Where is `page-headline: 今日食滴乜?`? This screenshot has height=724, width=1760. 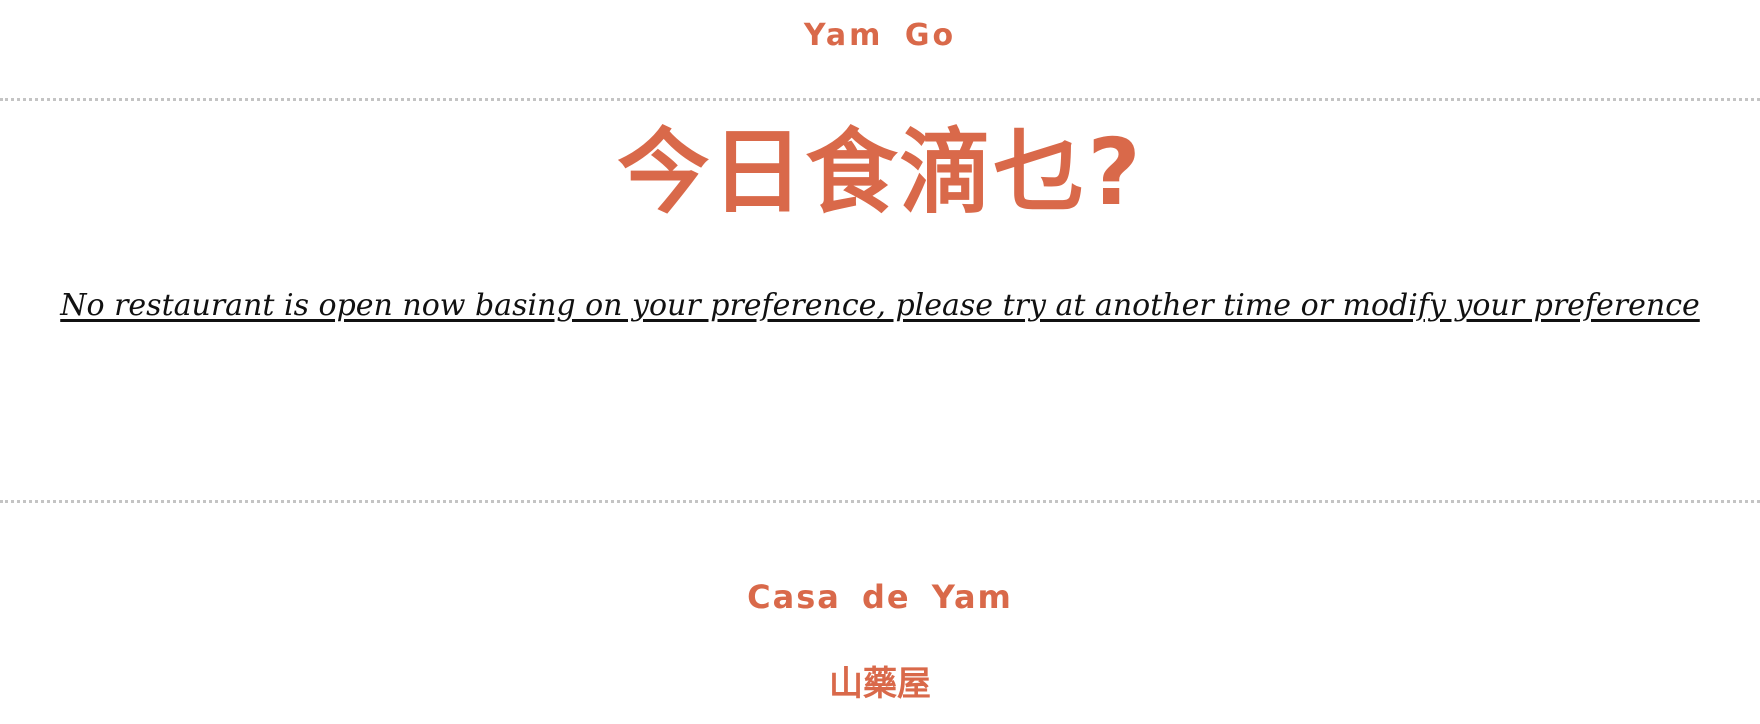 page-headline: 今日食滴乜? is located at coordinates (880, 172).